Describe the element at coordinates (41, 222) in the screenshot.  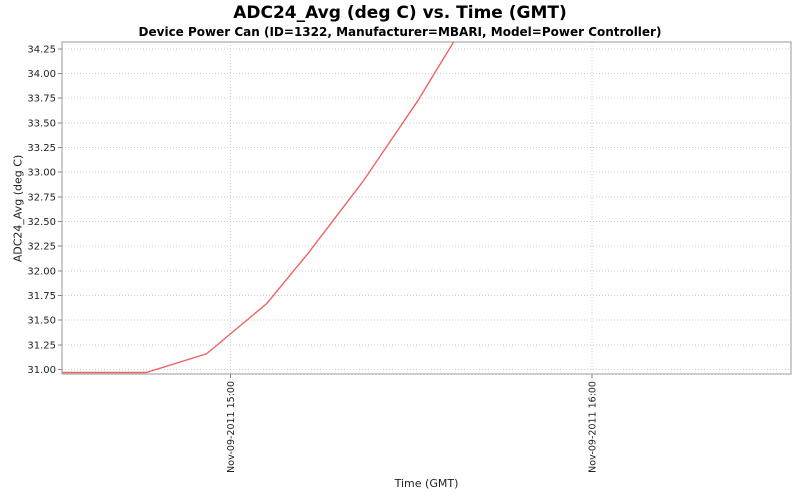
I see `y-tick-label: 32.50` at that location.